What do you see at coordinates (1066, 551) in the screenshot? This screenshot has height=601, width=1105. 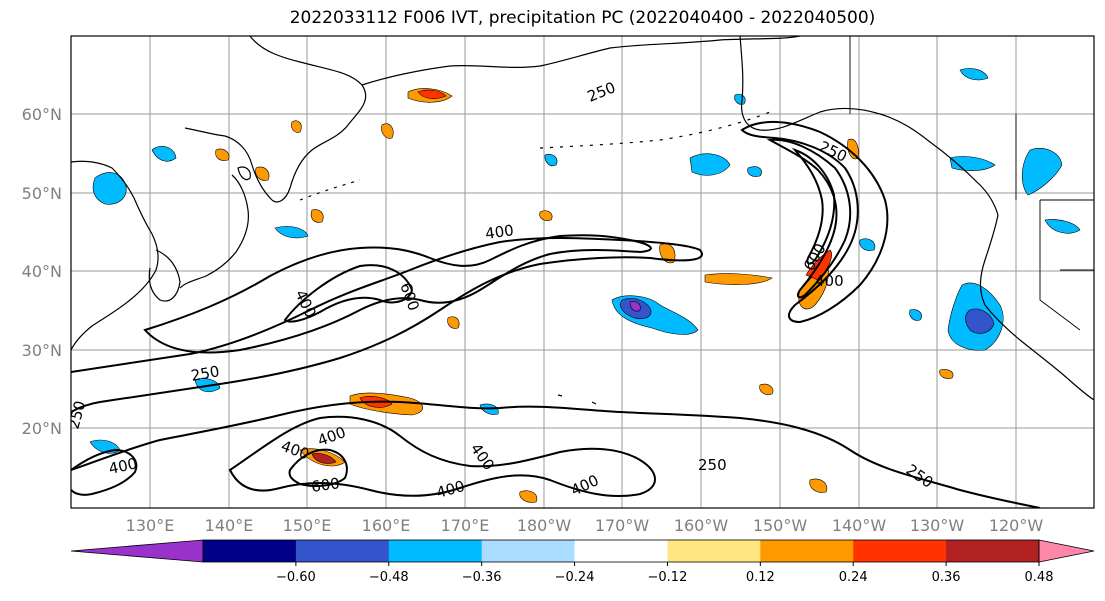 I see `colorbar-extend-high` at bounding box center [1066, 551].